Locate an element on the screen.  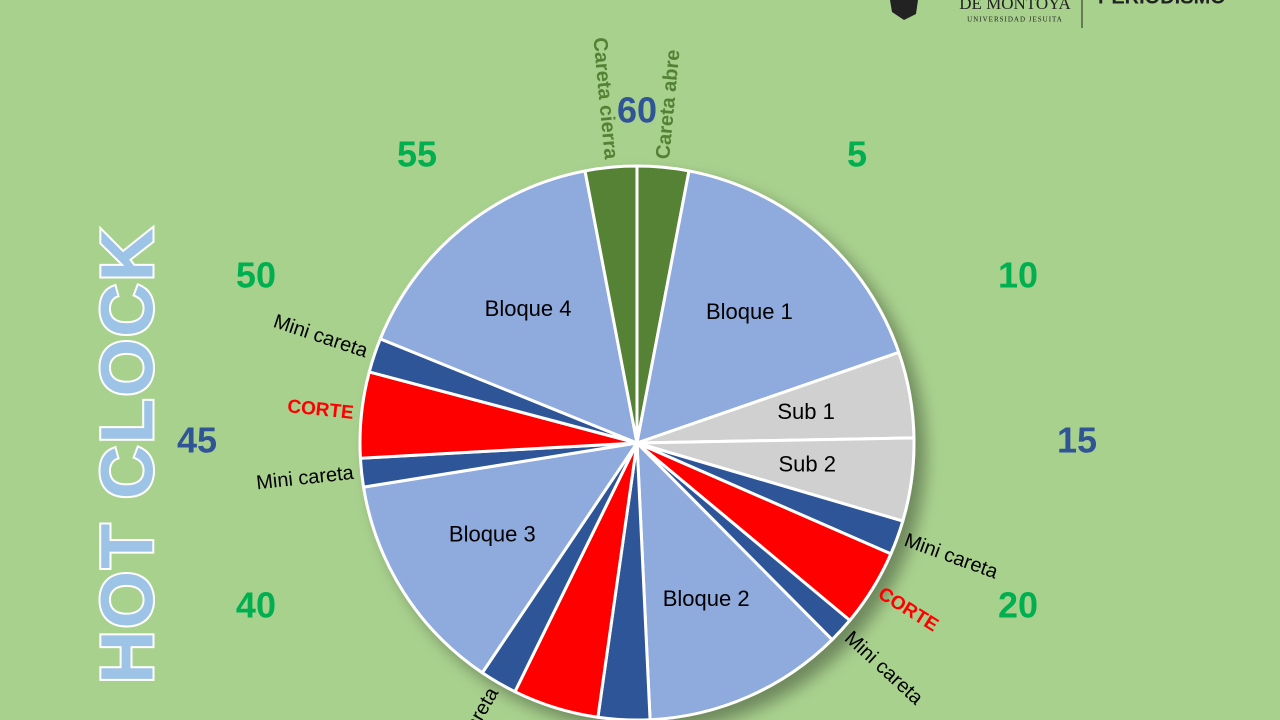
slice-label: Bloque 3 is located at coordinates (492, 533).